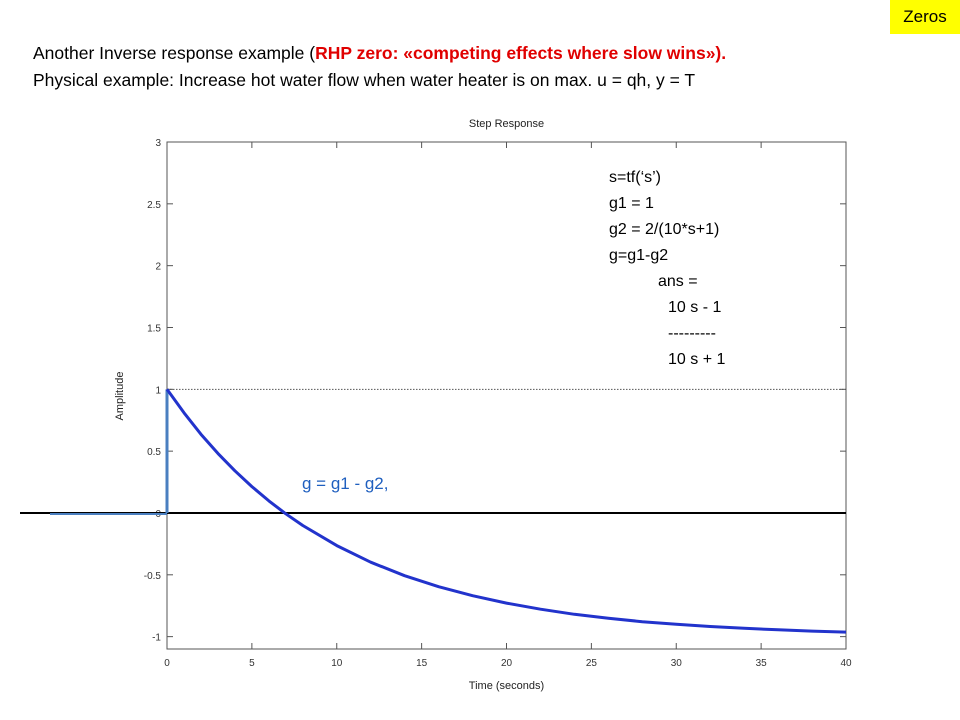 This screenshot has height=720, width=960. Describe the element at coordinates (158, 143) in the screenshot. I see `y-tick-label: 3` at that location.